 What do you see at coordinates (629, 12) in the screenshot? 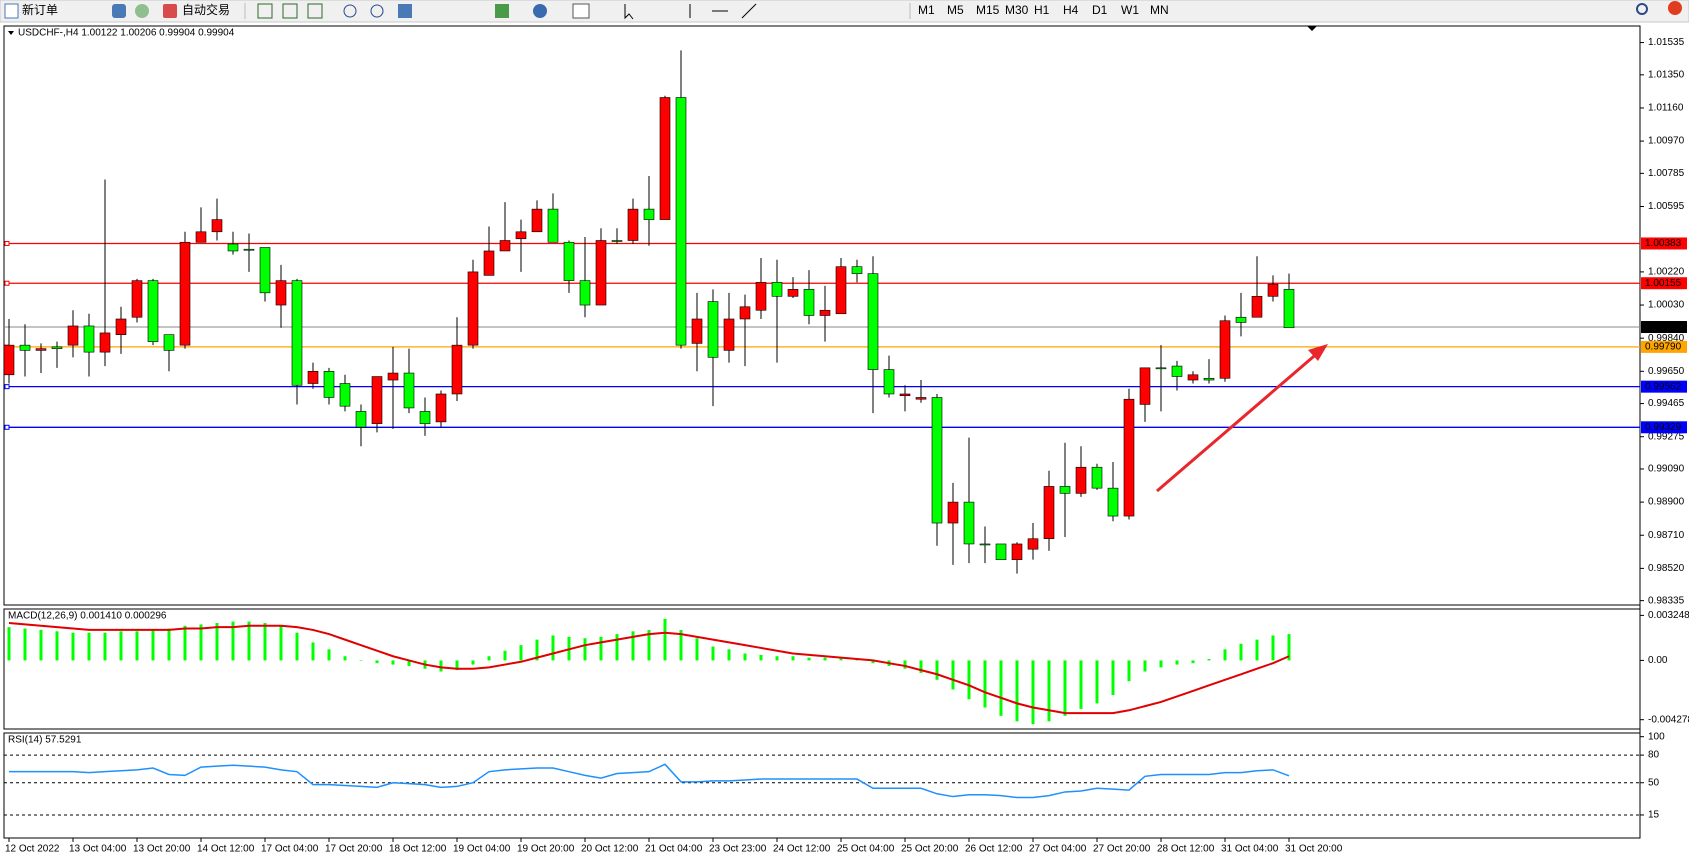
I see `cursor-icon` at bounding box center [629, 12].